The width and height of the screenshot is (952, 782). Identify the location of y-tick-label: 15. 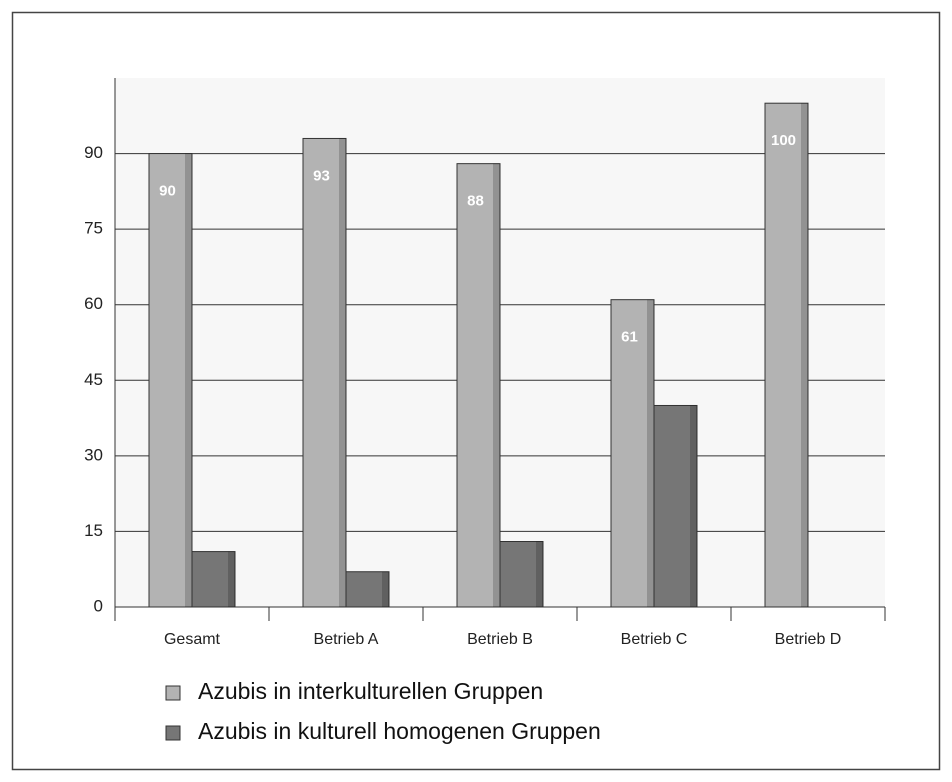
(93, 530).